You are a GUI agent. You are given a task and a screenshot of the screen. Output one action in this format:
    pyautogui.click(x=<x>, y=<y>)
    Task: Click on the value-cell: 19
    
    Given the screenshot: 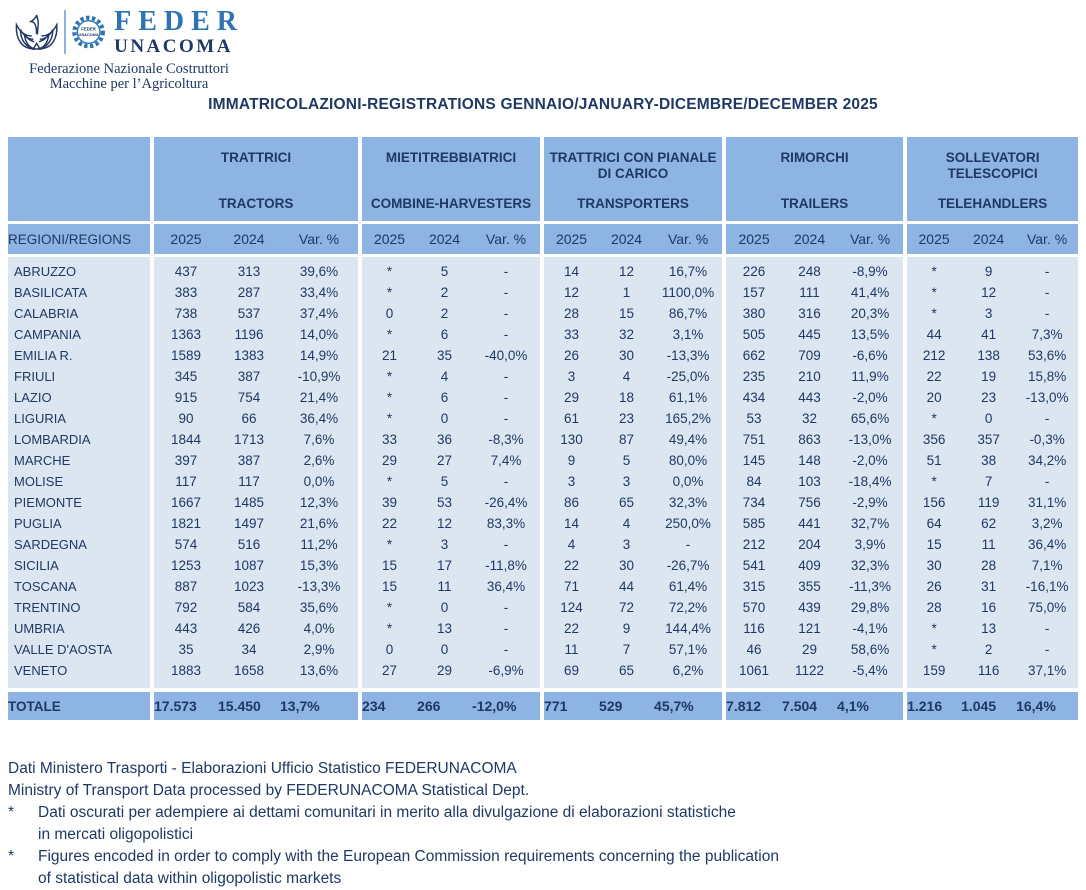 What is the action you would take?
    pyautogui.click(x=989, y=376)
    